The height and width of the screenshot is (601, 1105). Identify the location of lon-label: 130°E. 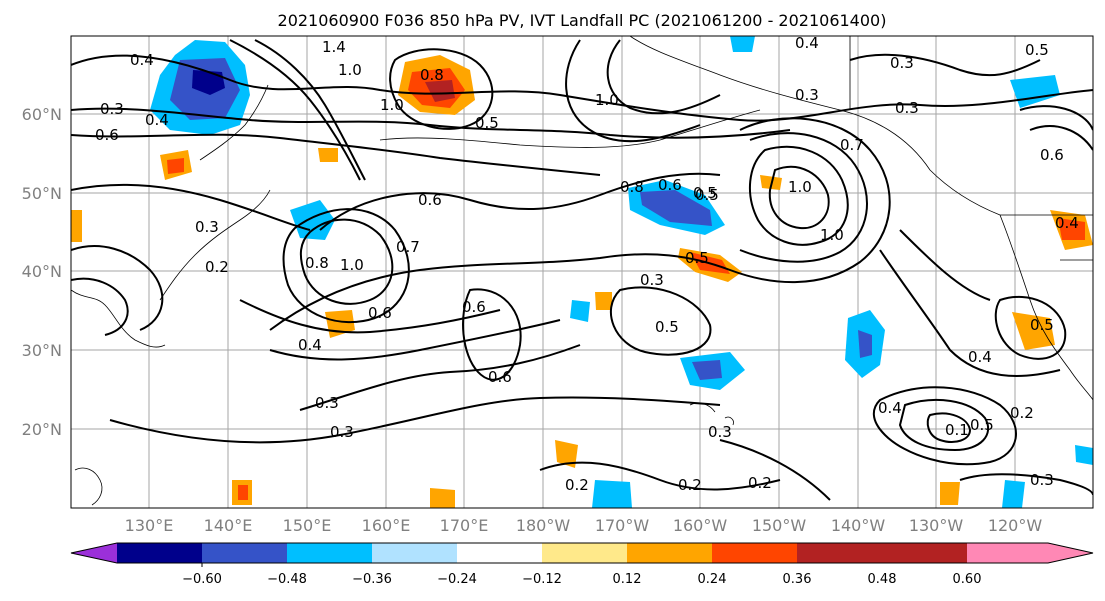
(149, 525).